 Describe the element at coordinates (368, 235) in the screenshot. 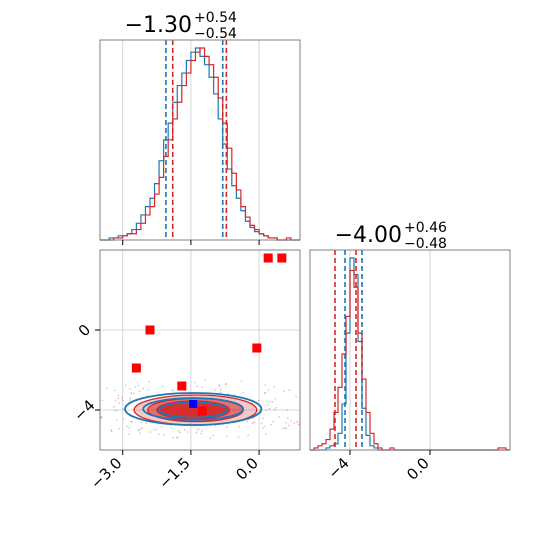

I see `1-title-value: −4.00` at that location.